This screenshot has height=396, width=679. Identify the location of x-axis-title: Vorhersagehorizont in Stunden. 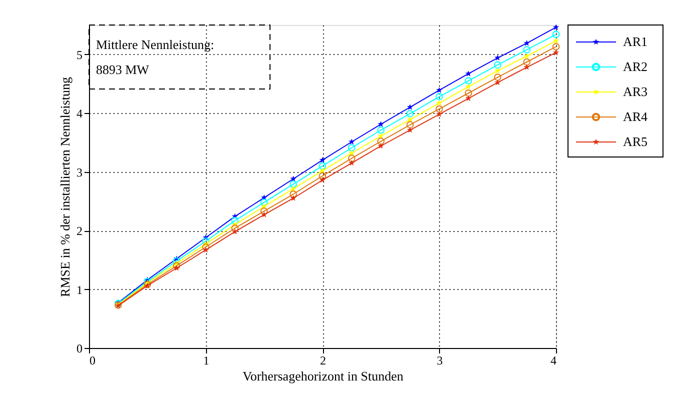
(323, 376).